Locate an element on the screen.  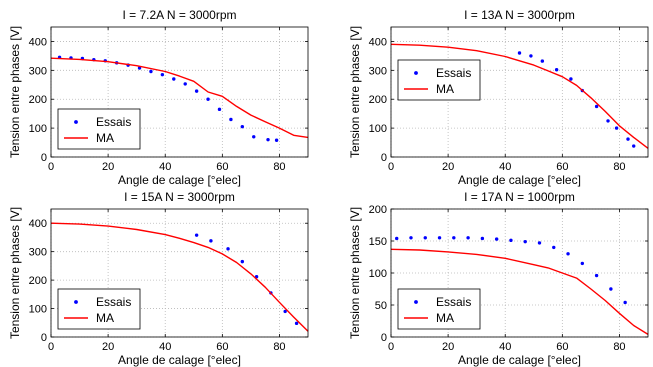
chart-title: I = 13A N = 3000rpm is located at coordinates (519, 15).